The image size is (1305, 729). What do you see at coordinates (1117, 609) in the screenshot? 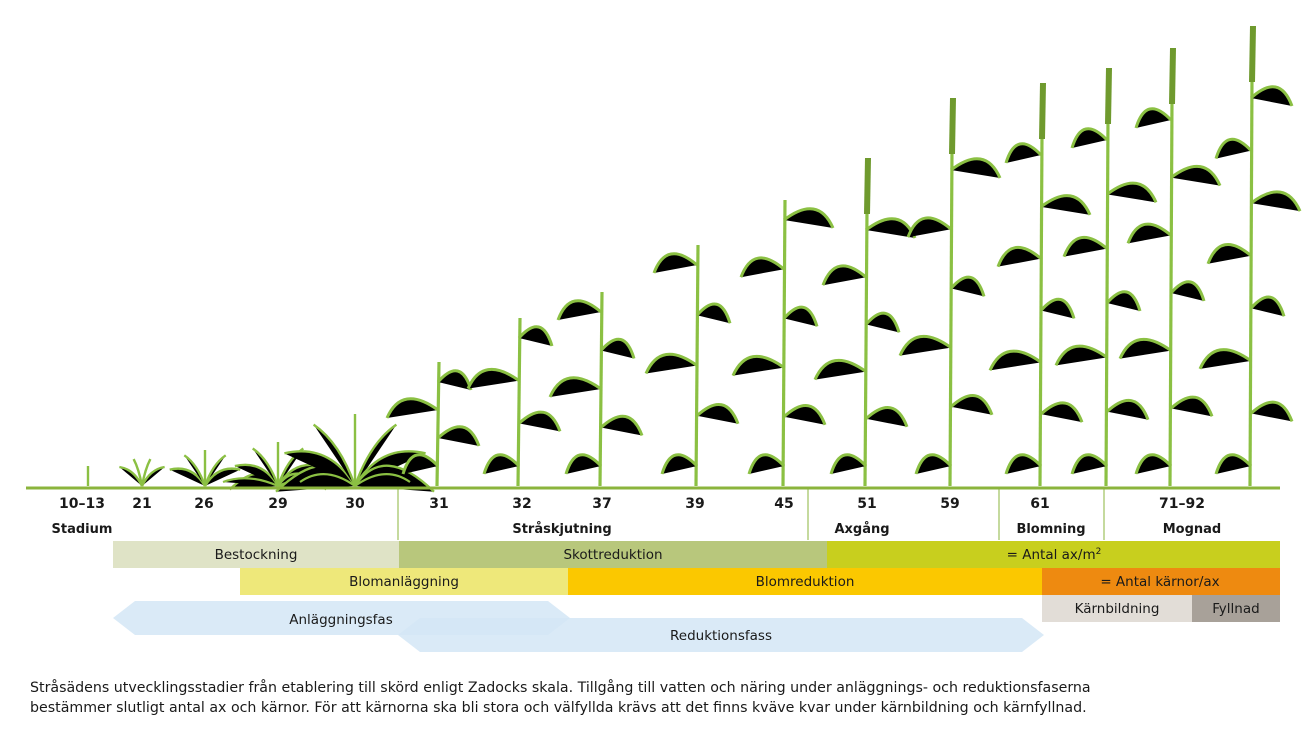
I see `band-label-karnbildning: Kärnbildning` at bounding box center [1117, 609].